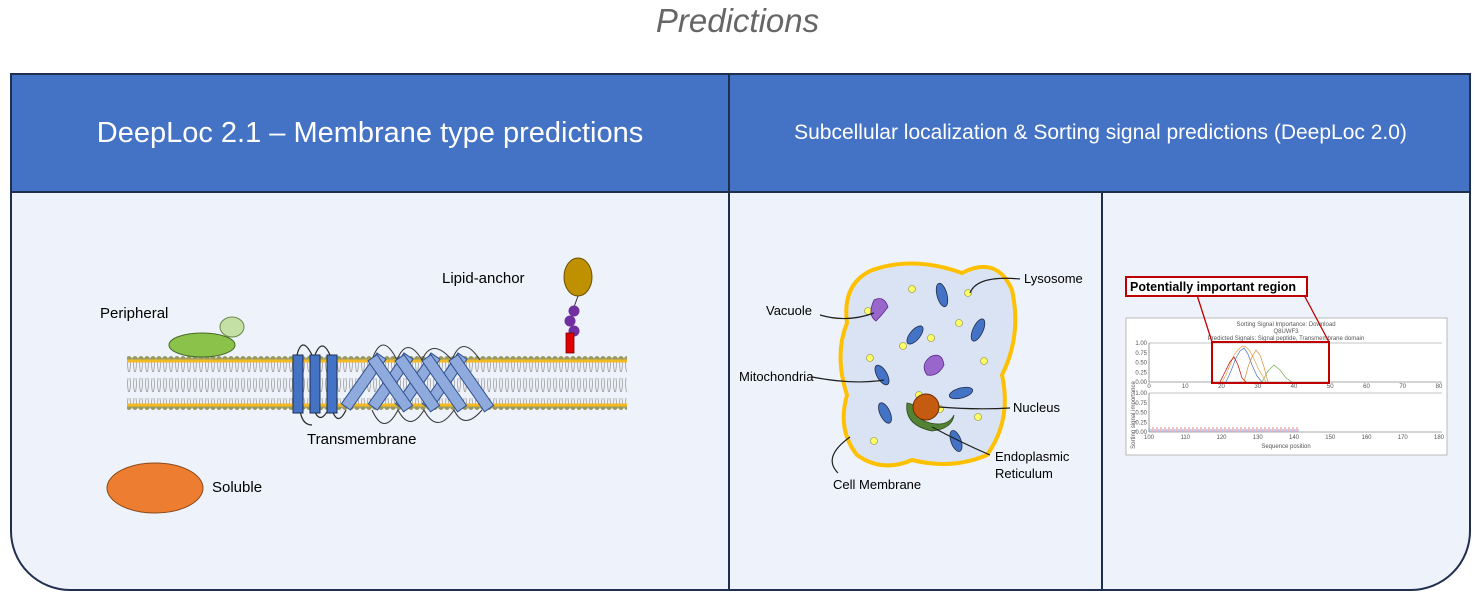  I want to click on lipid-anchor-protein, so click(578, 305).